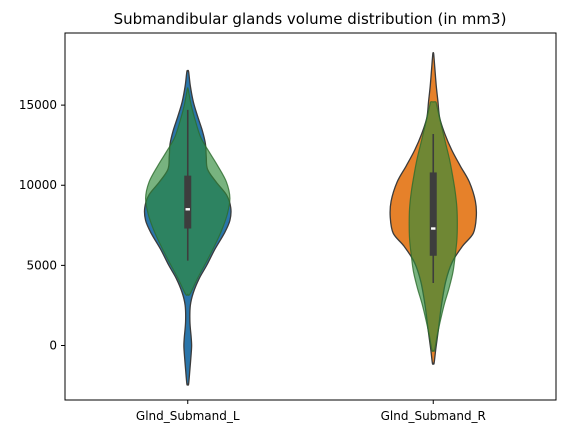 This screenshot has width=569, height=435. I want to click on violin-group-Glnd_Submand_R, so click(433, 208).